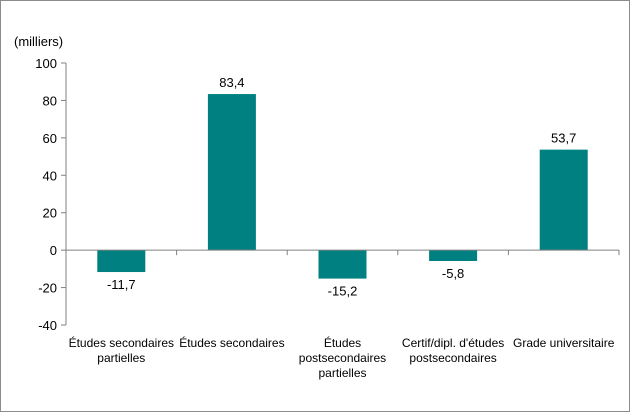 The width and height of the screenshot is (630, 412). I want to click on y-unit-label: (milliers), so click(38, 41).